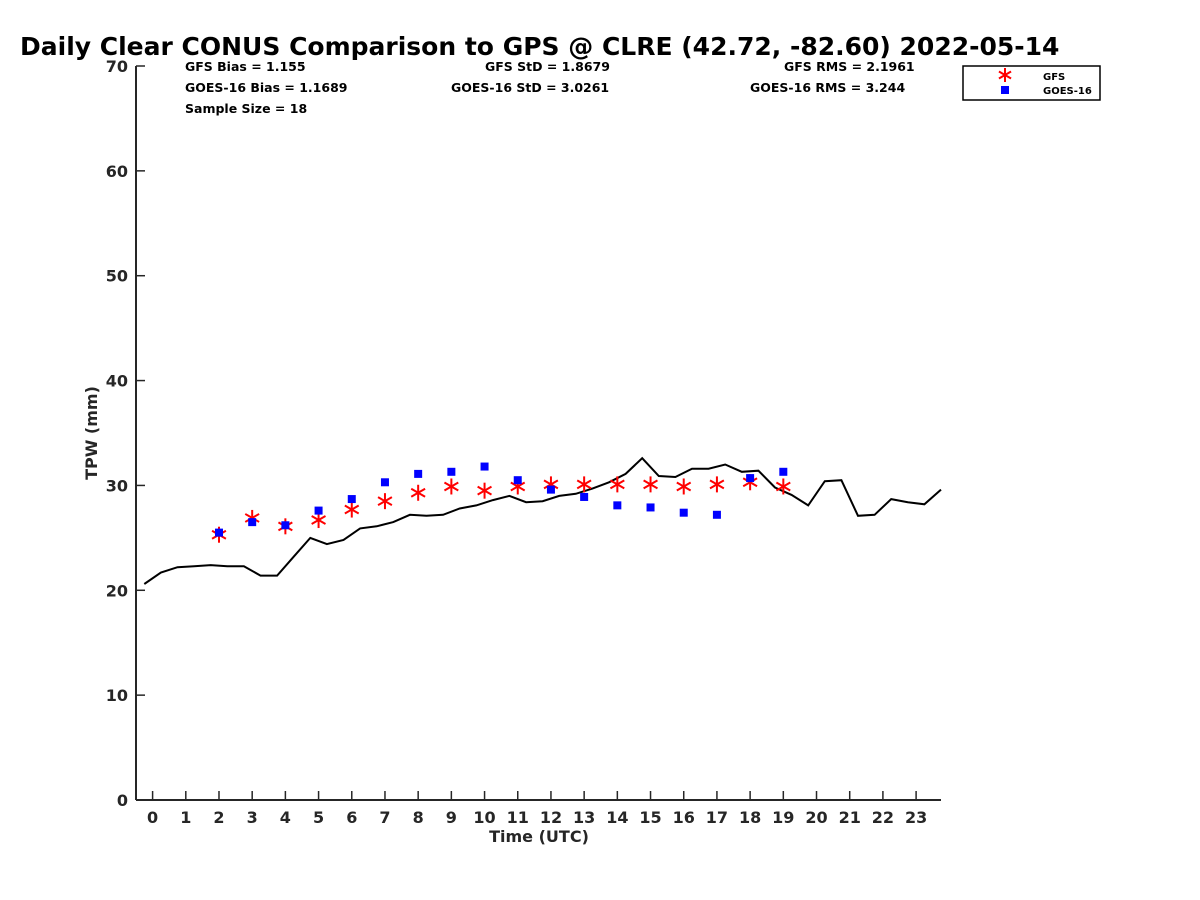 The image size is (1200, 900). What do you see at coordinates (418, 817) in the screenshot?
I see `x-tick-label: 8` at bounding box center [418, 817].